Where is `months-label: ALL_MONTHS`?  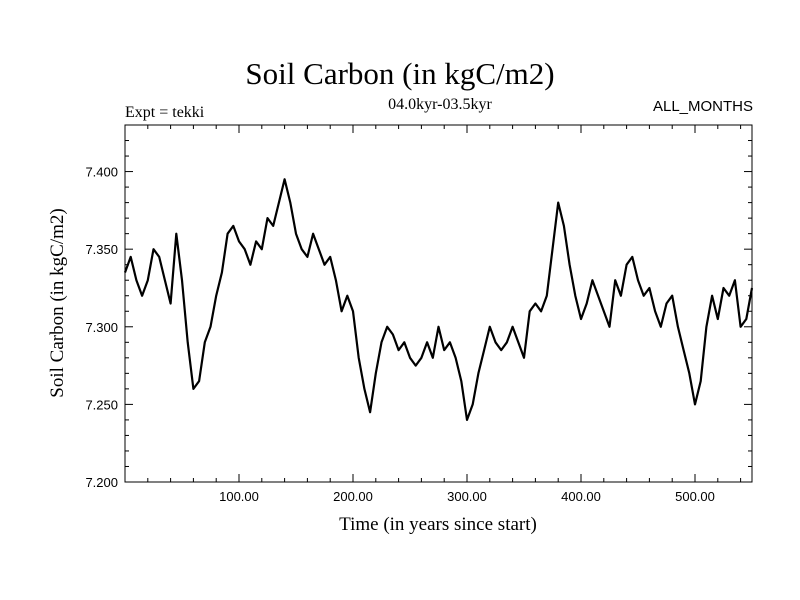 months-label: ALL_MONTHS is located at coordinates (702, 106).